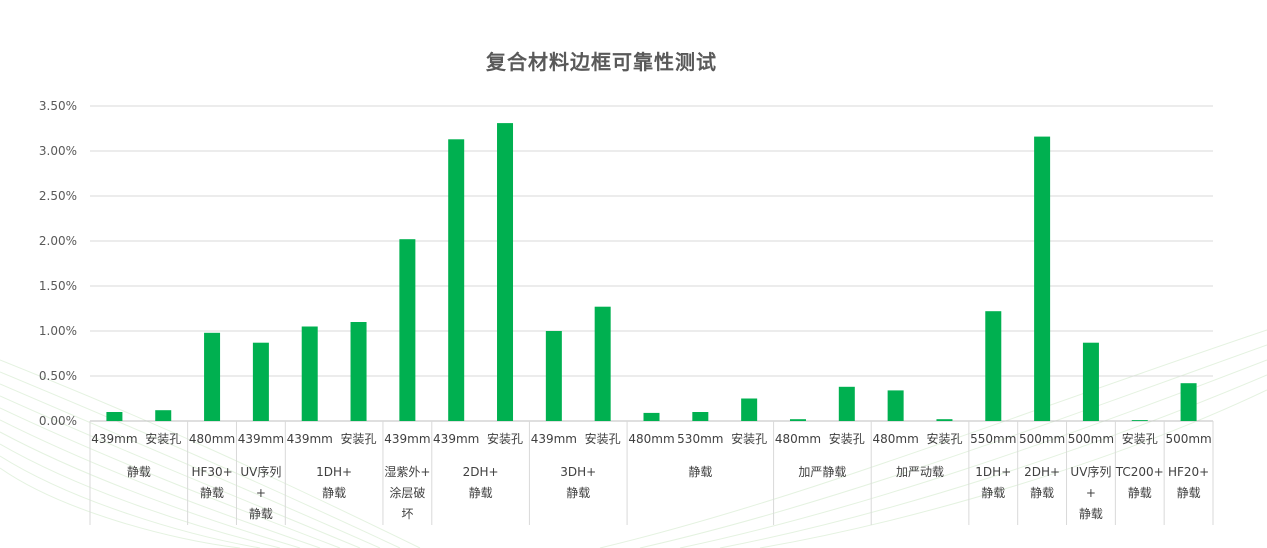  What do you see at coordinates (920, 472) in the screenshot?
I see `x-group-label: 加严动载` at bounding box center [920, 472].